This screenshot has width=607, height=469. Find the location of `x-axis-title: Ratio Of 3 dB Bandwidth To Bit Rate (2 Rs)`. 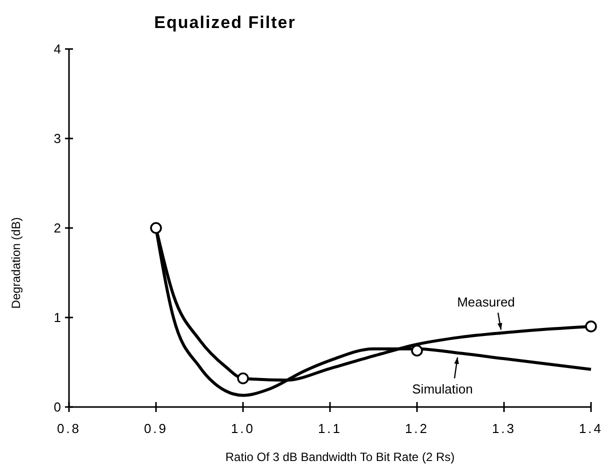

x-axis-title: Ratio Of 3 dB Bandwidth To Bit Rate (2 Rs) is located at coordinates (340, 457).